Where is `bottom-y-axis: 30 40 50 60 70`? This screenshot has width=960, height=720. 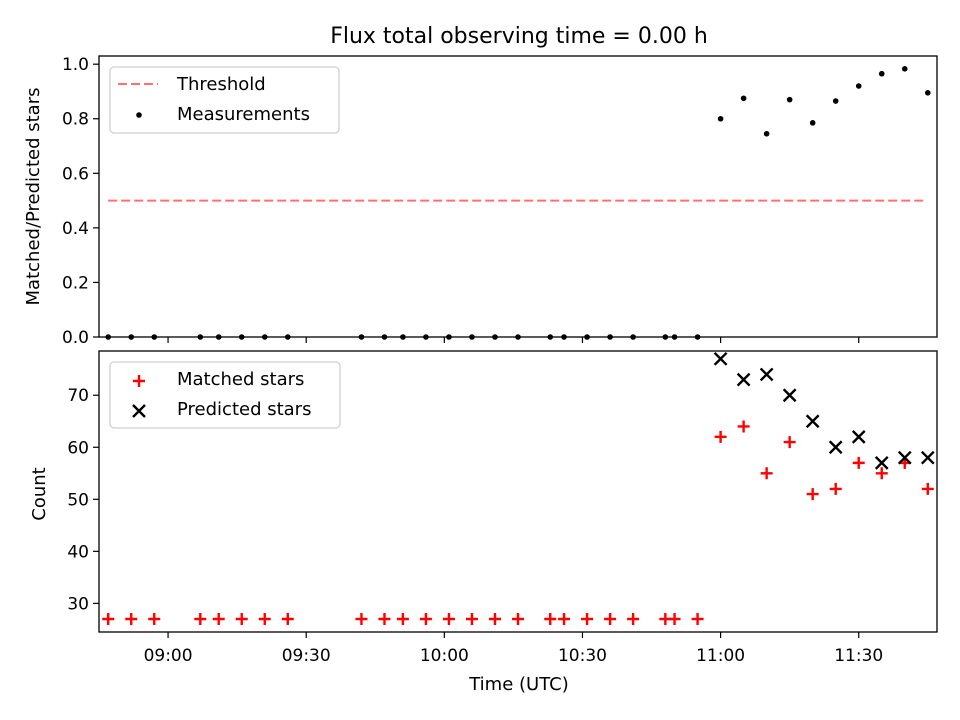 bottom-y-axis: 30 40 50 60 70 is located at coordinates (83, 500).